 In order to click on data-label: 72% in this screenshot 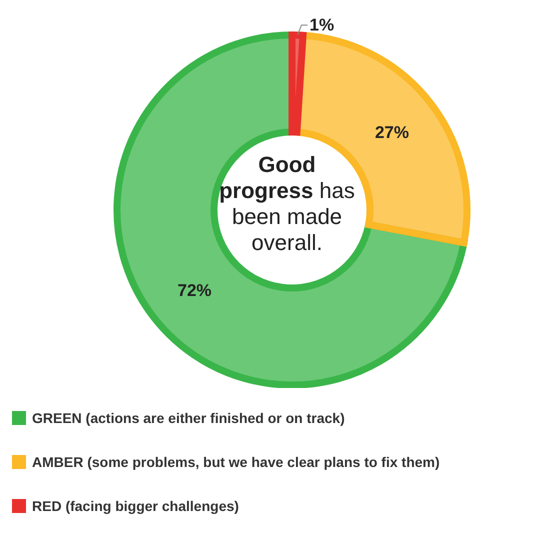, I will do `click(195, 290)`.